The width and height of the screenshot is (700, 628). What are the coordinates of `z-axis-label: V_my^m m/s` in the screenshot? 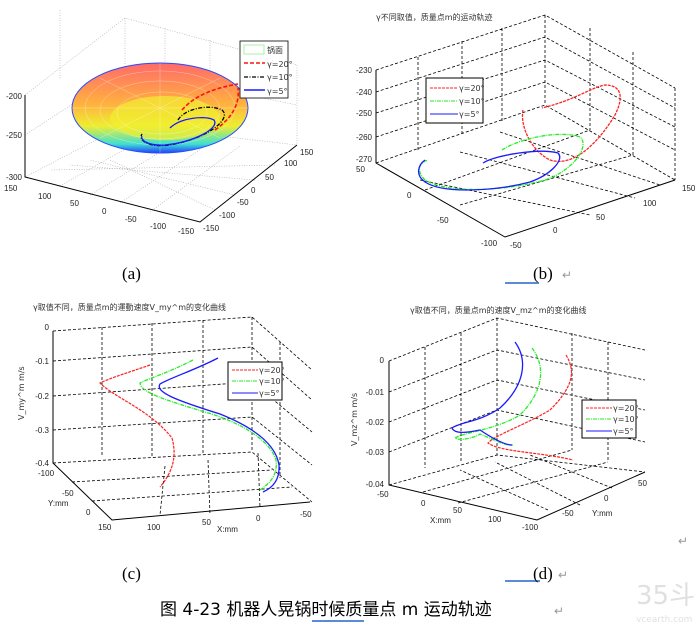 It's located at (21, 393).